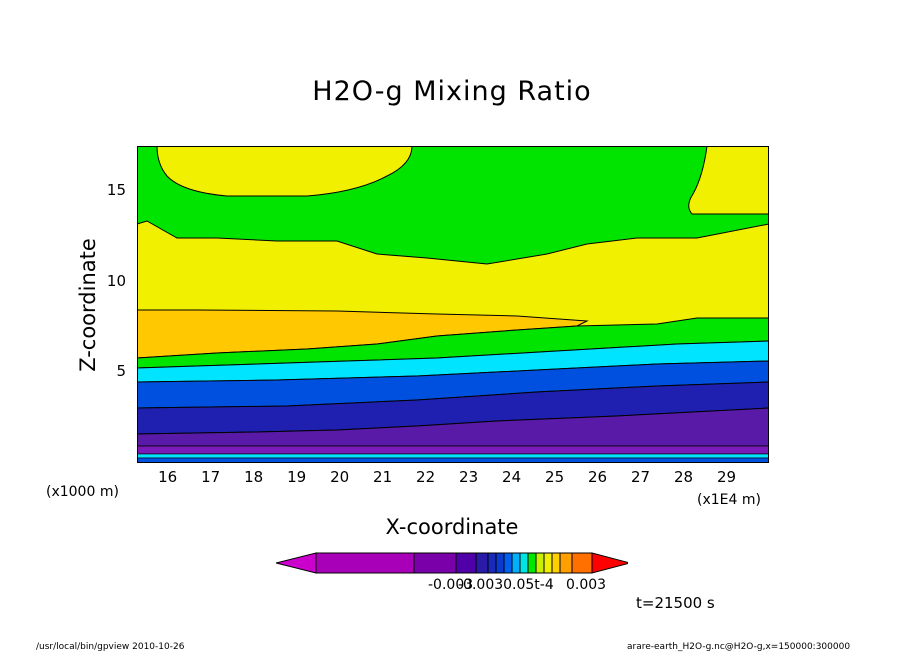 The image size is (904, 654). I want to click on x-tick-label: 27, so click(641, 477).